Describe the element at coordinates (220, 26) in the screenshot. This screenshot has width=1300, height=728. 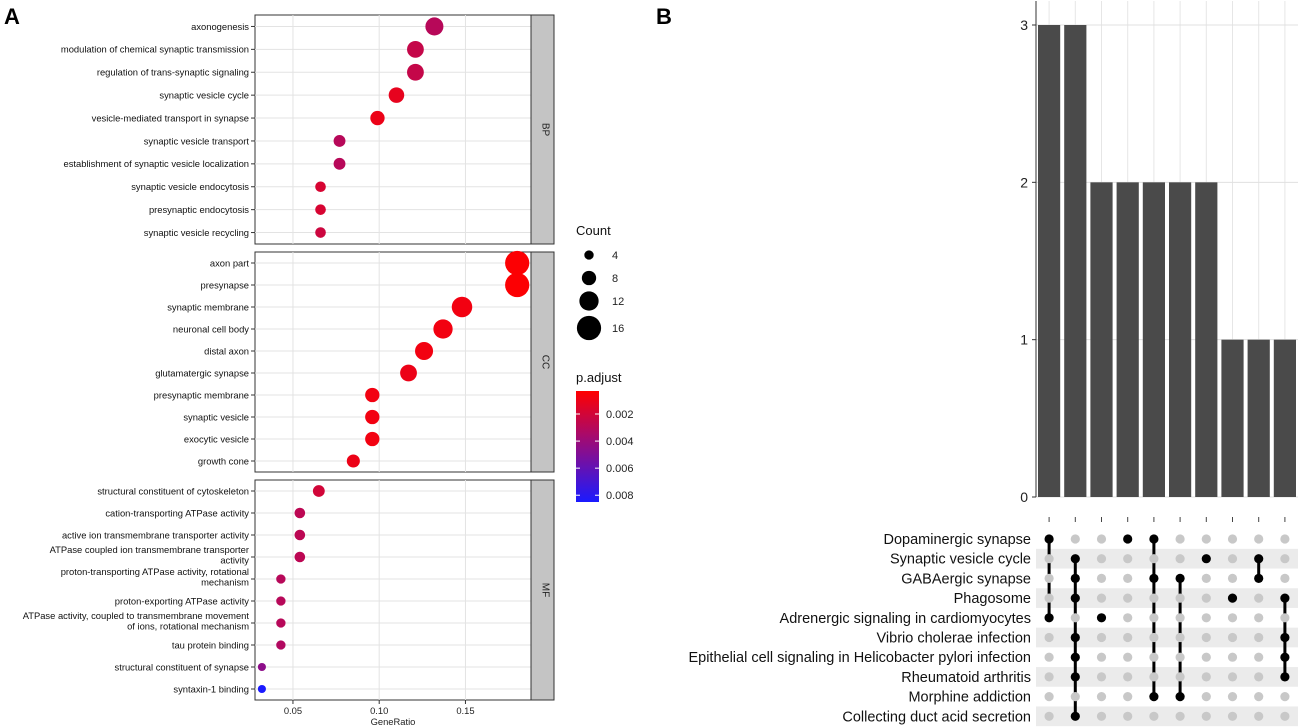
I see `term-label: axonogenesis` at that location.